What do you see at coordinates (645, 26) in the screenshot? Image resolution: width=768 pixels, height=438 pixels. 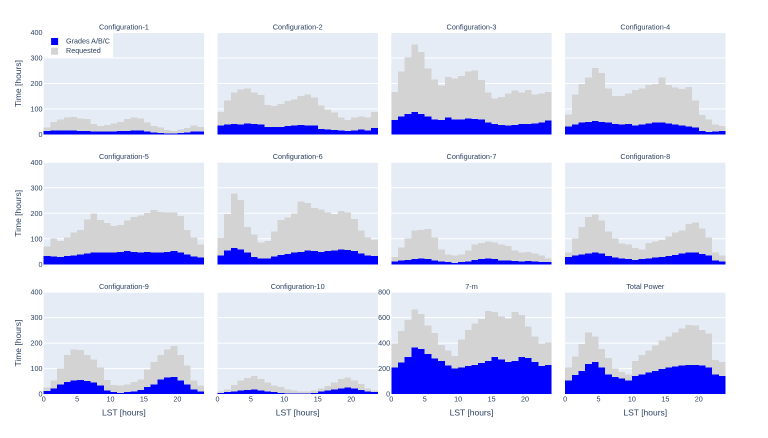 I see `svg-text: Configuration-4` at bounding box center [645, 26].